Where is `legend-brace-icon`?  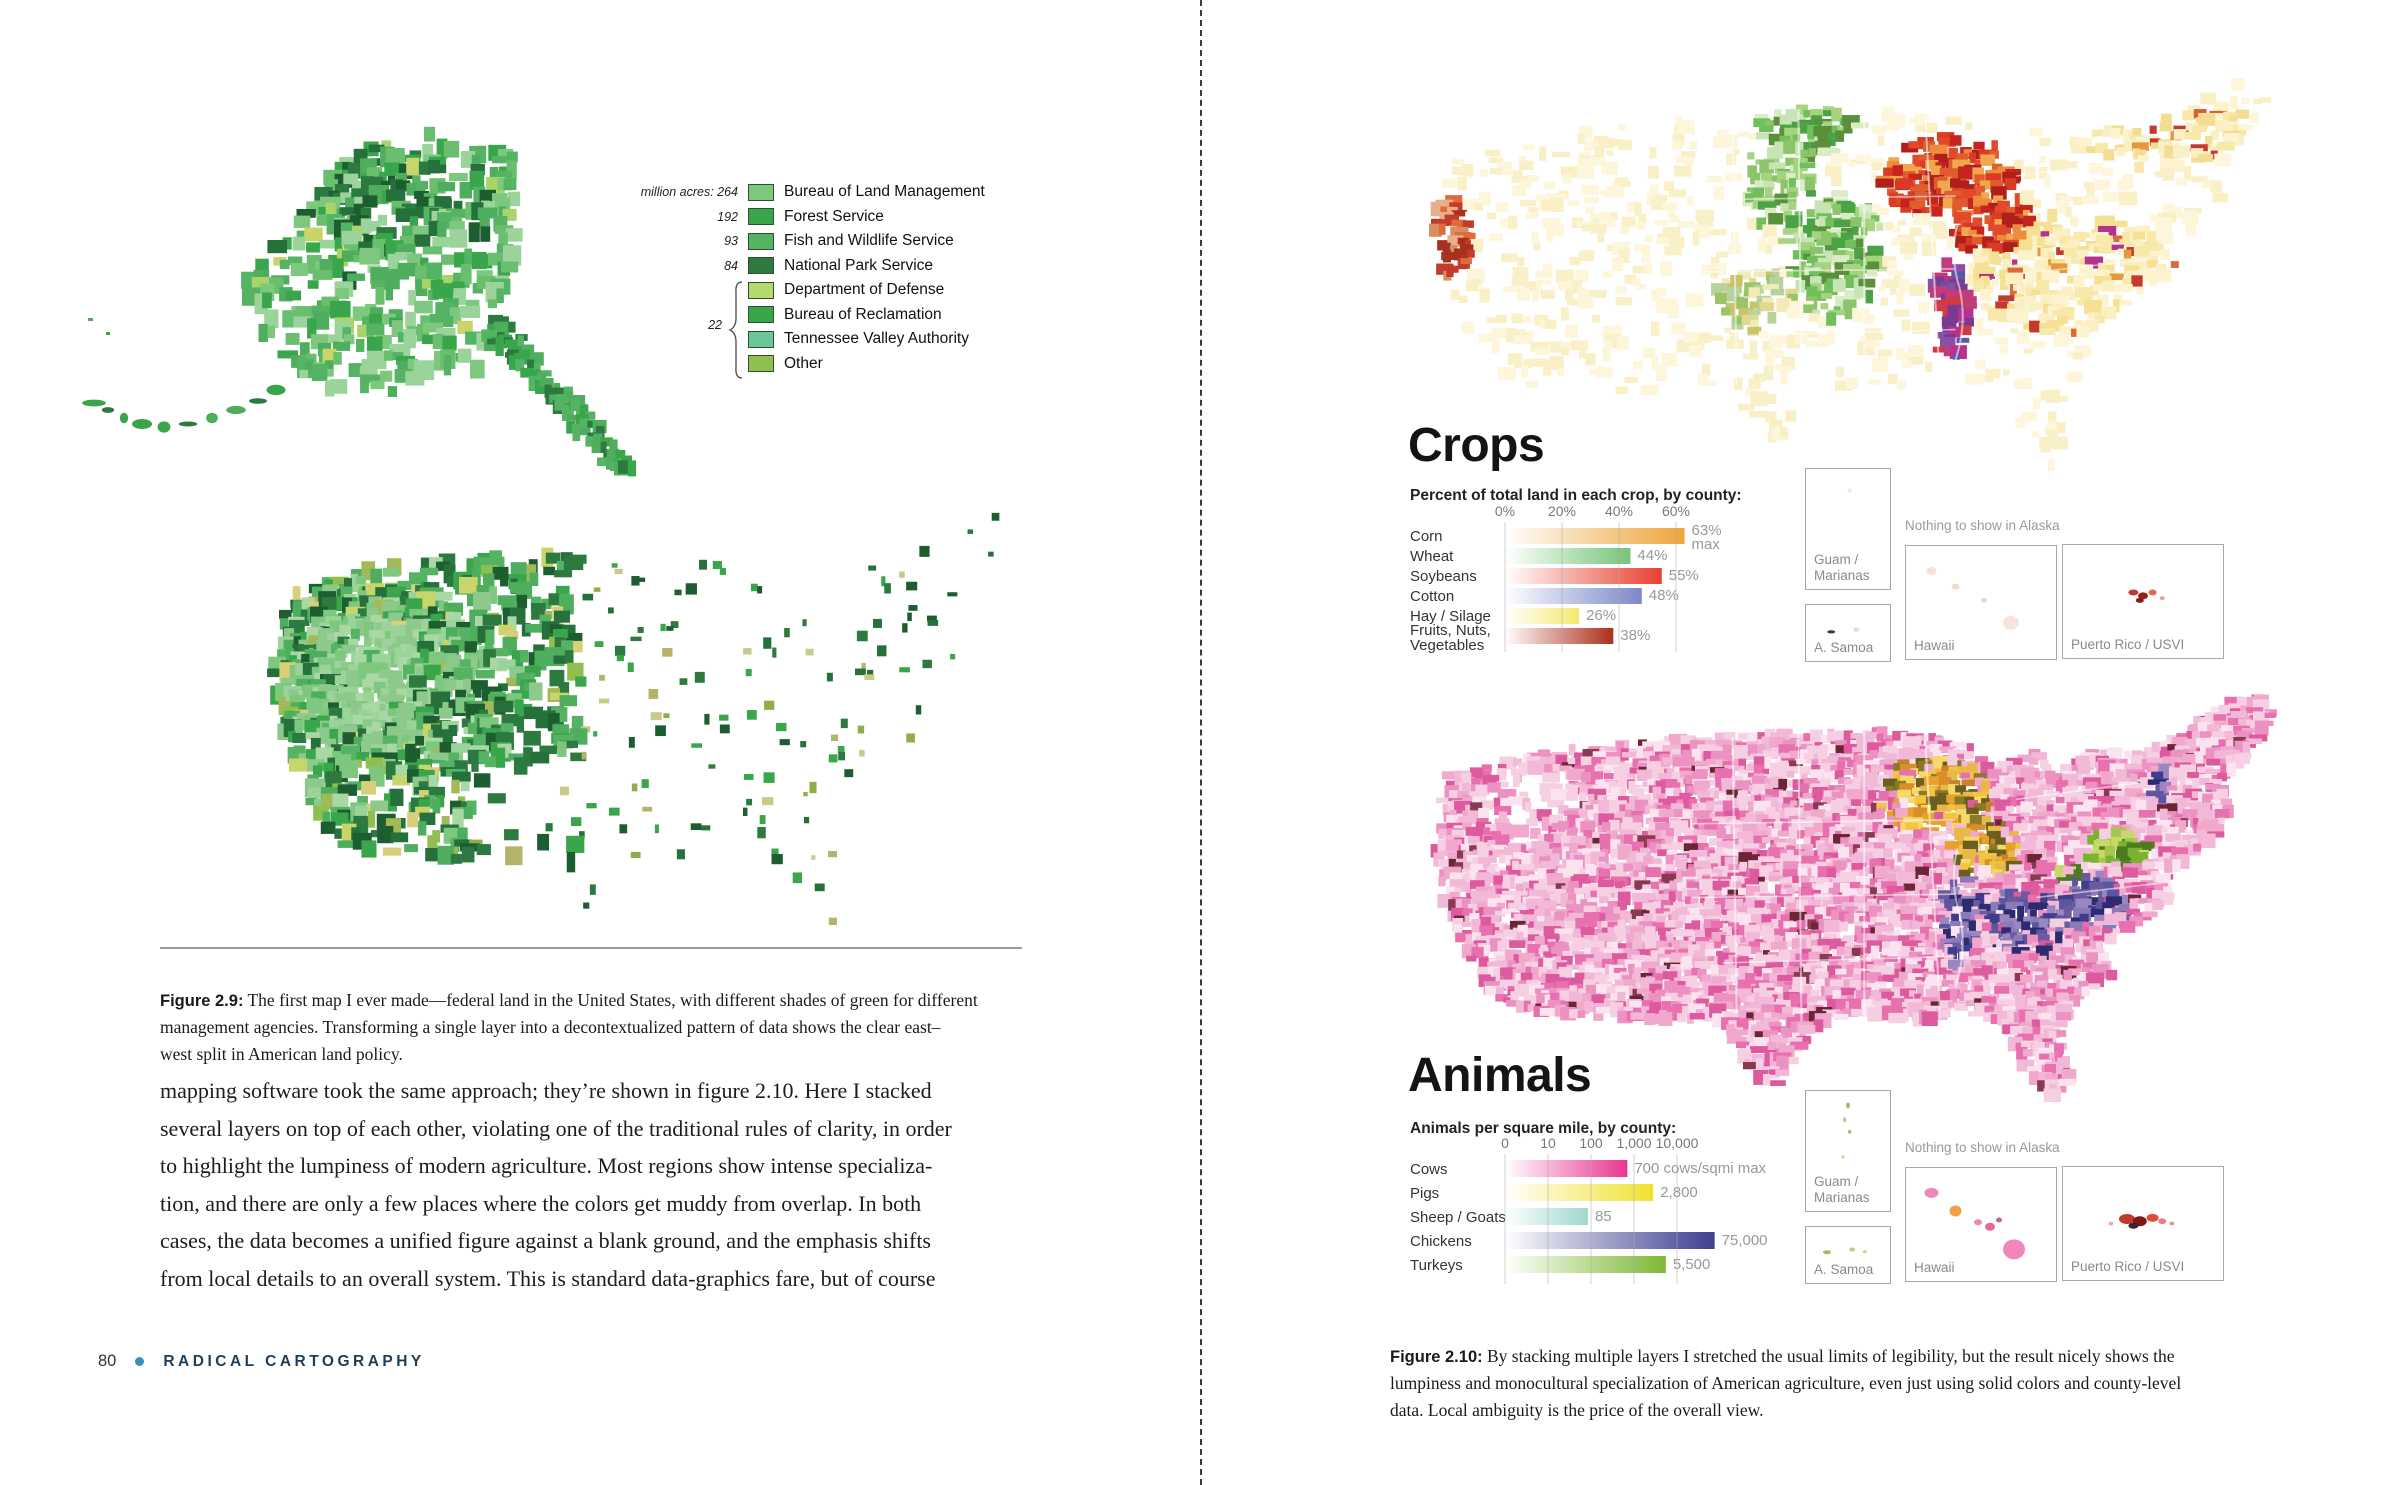
legend-brace-icon is located at coordinates (735, 330).